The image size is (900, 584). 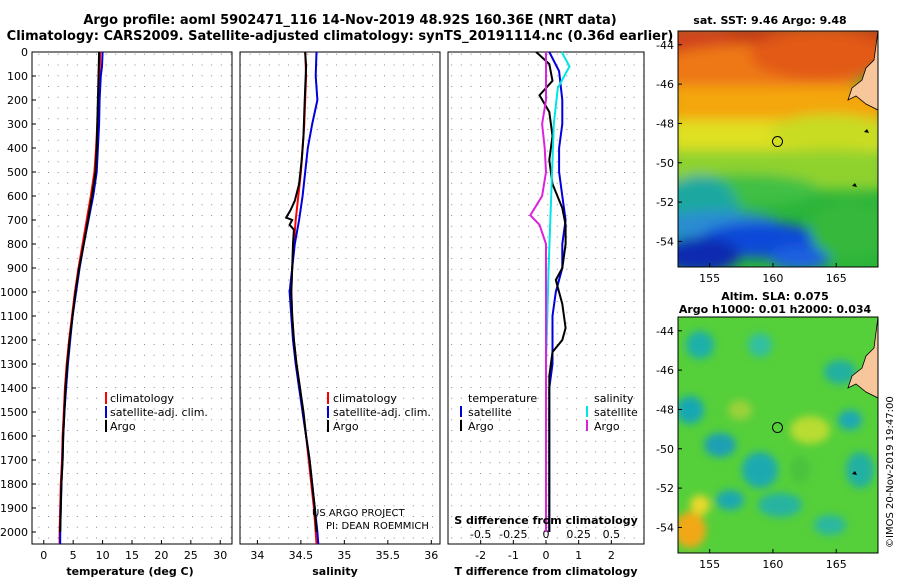 What do you see at coordinates (546, 555) in the screenshot?
I see `t-difference-tick-label: 0` at bounding box center [546, 555].